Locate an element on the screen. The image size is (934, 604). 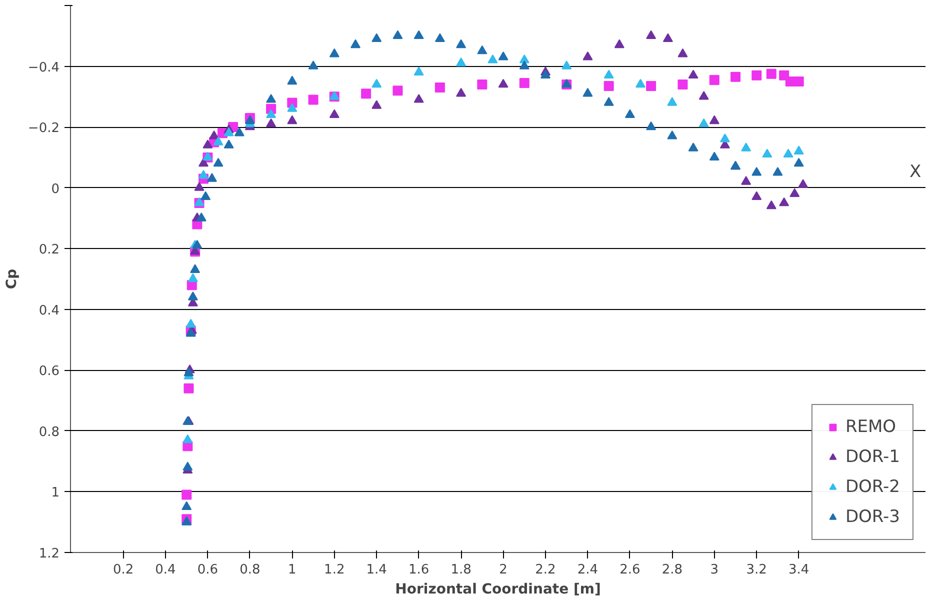
x-tick-label: 2.6 is located at coordinates (630, 570).